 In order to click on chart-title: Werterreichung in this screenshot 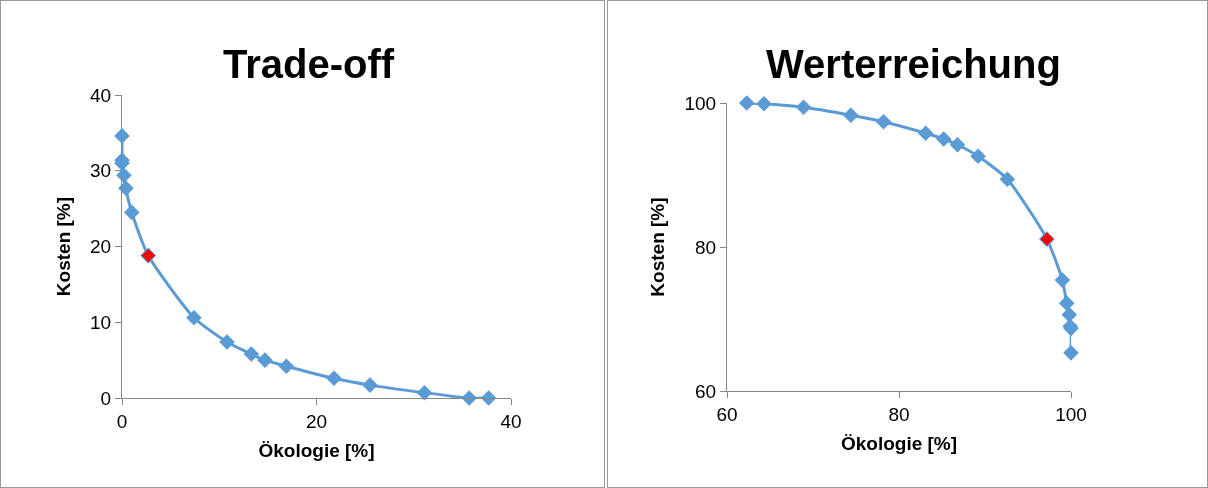, I will do `click(913, 64)`.